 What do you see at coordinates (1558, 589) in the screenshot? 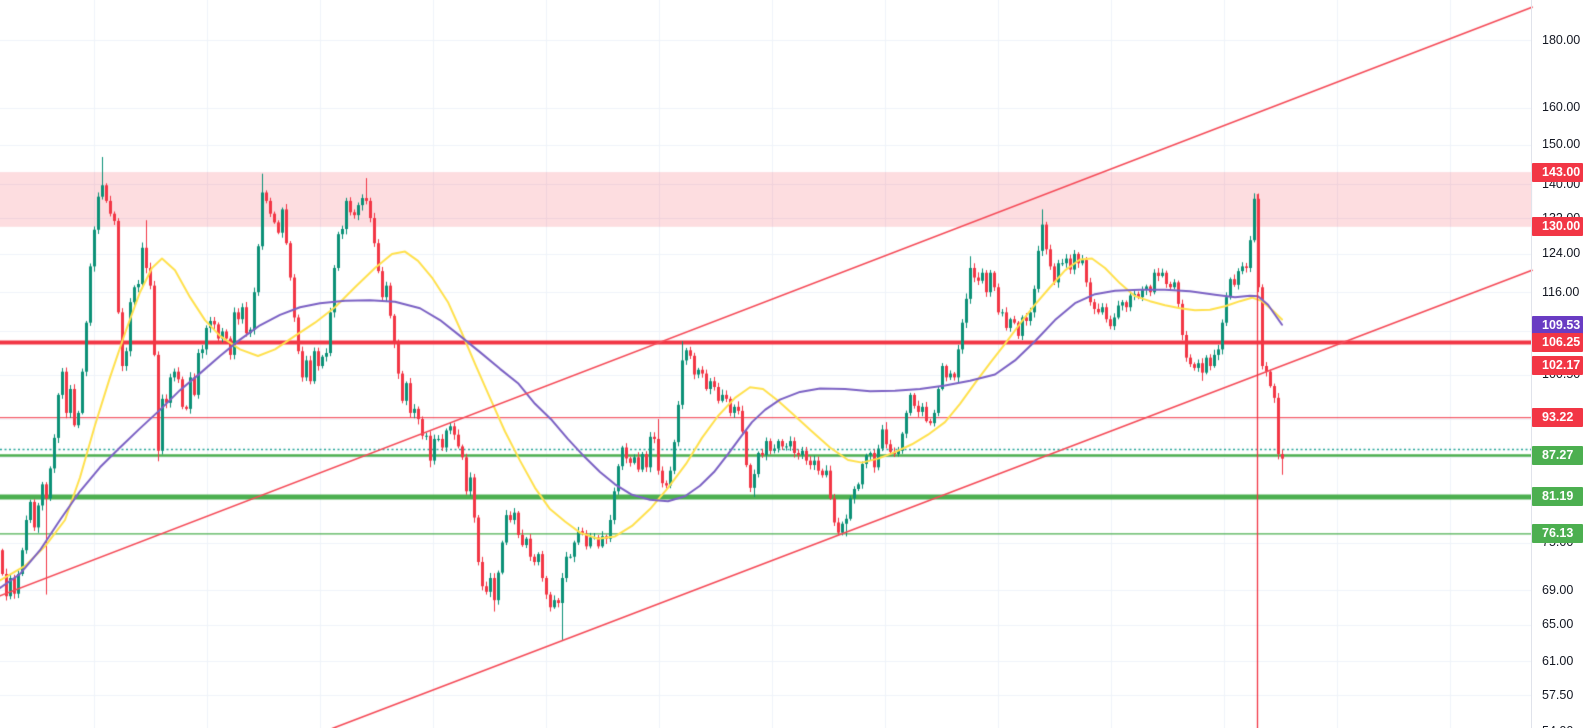
I see `price-tick-label: 69.00` at bounding box center [1558, 589].